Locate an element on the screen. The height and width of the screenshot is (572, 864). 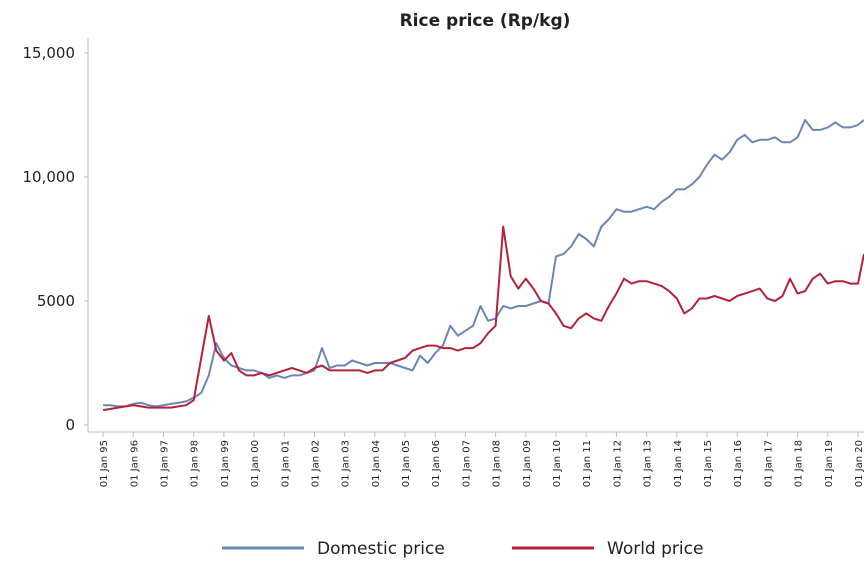
y-tick-label: 10,000 is located at coordinates (49, 177).